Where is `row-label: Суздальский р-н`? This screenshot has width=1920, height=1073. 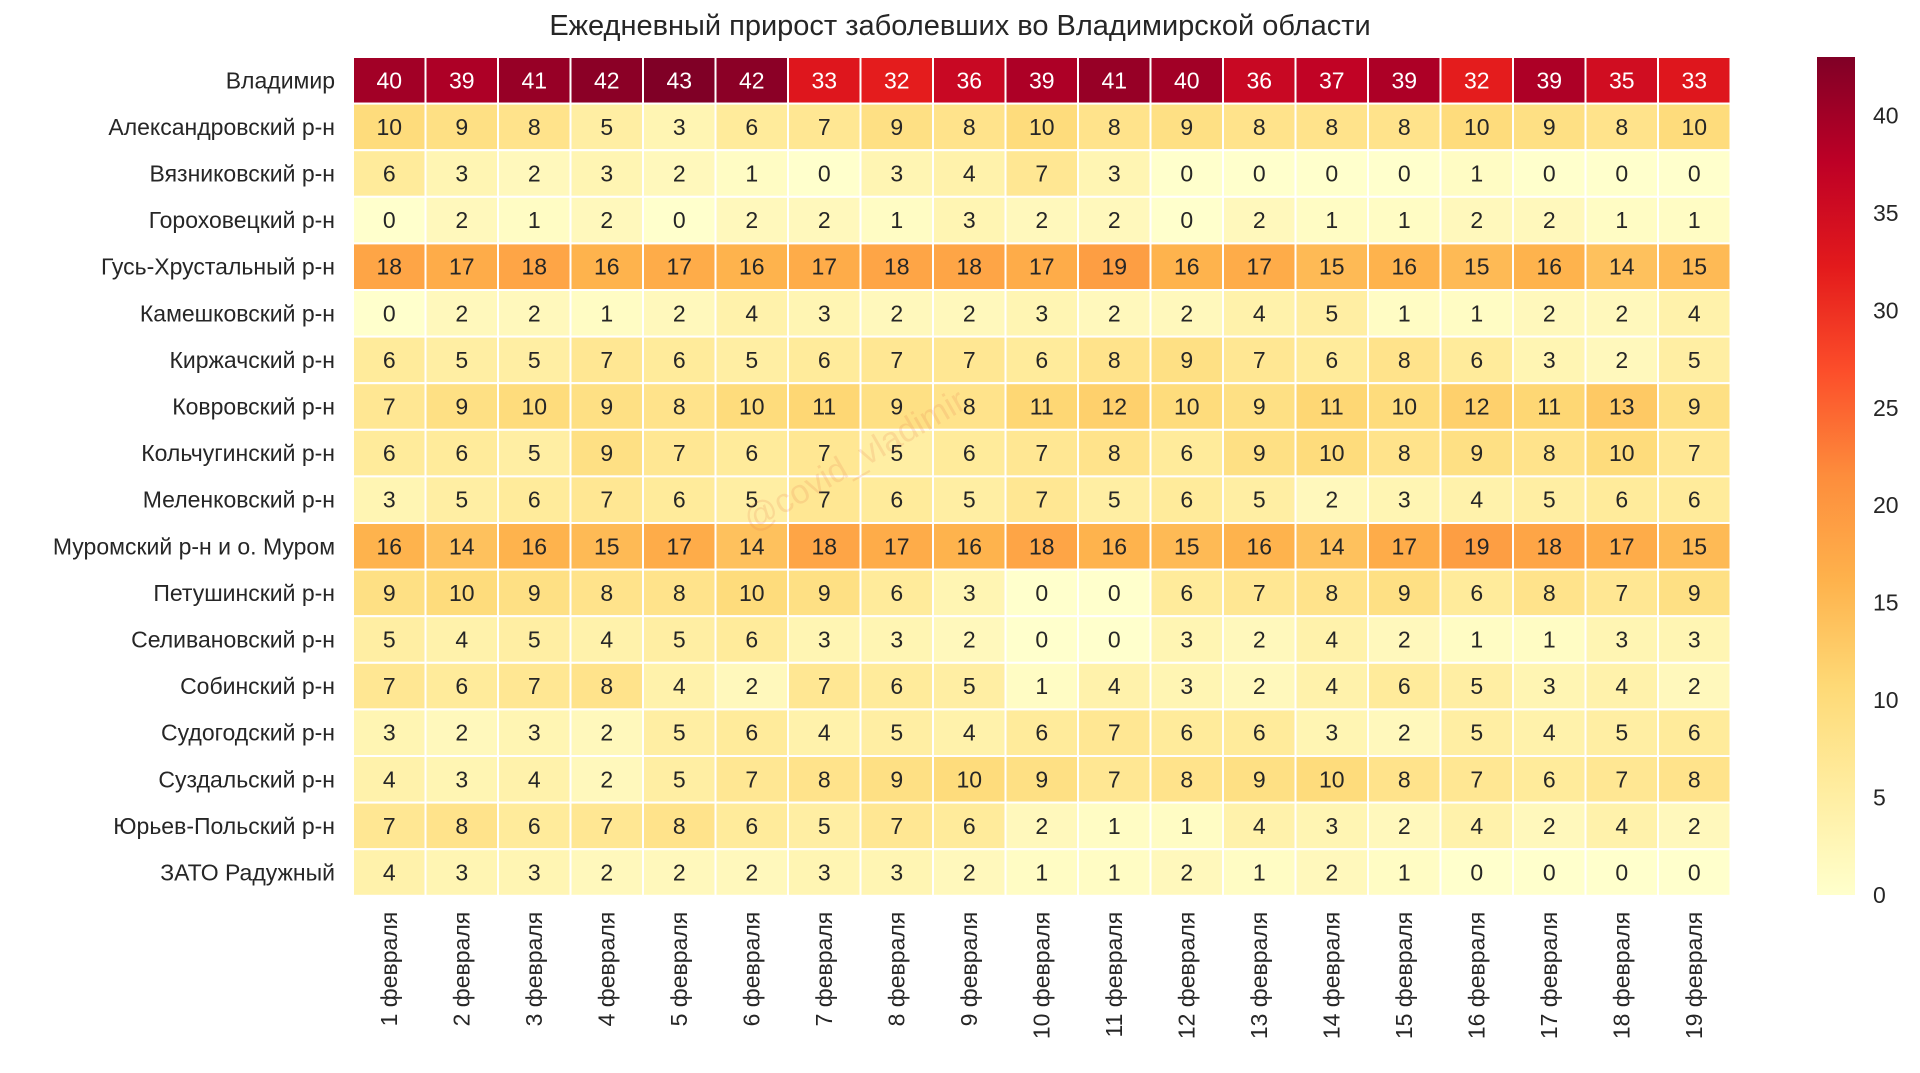
row-label: Суздальский р-н is located at coordinates (246, 779).